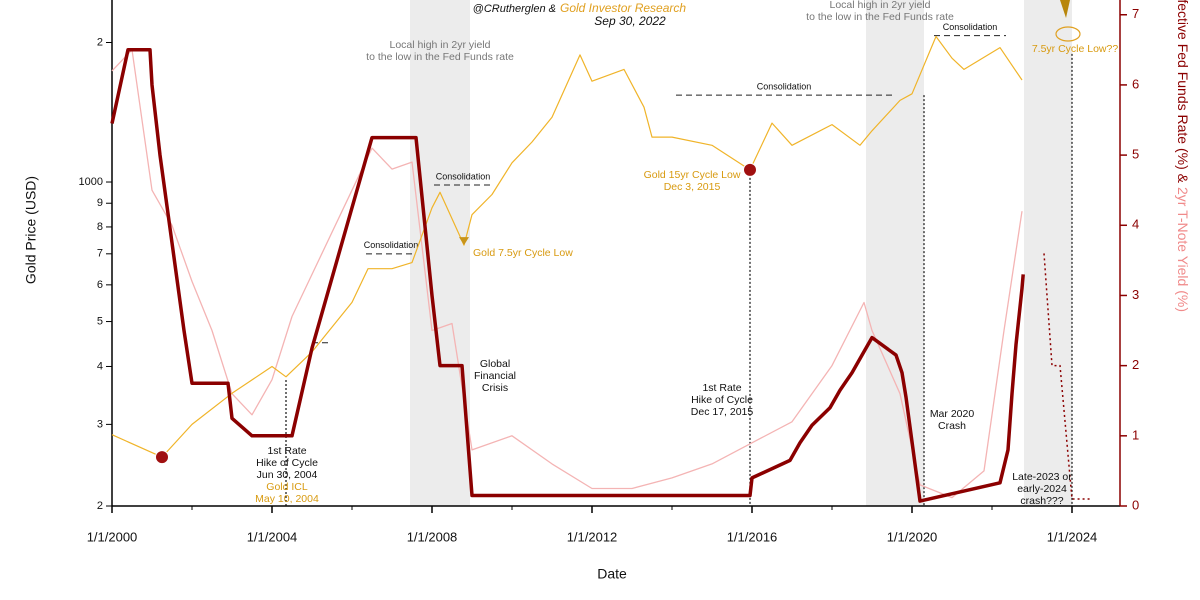 Image resolution: width=1200 pixels, height=600 pixels. What do you see at coordinates (1135, 504) in the screenshot?
I see `y2-tick-label: 0` at bounding box center [1135, 504].